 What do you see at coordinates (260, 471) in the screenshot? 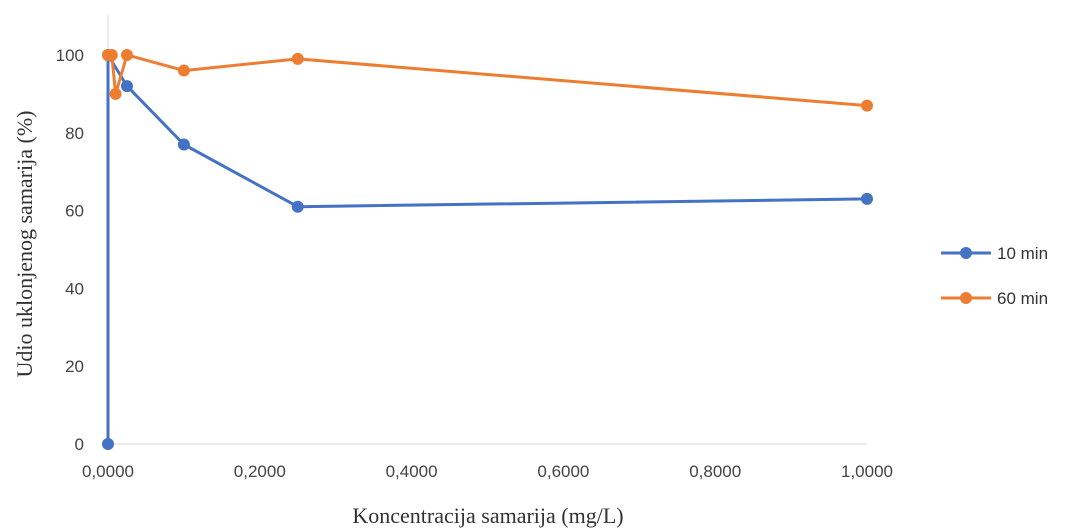
I see `x-tick-label: 0,2000` at bounding box center [260, 471].